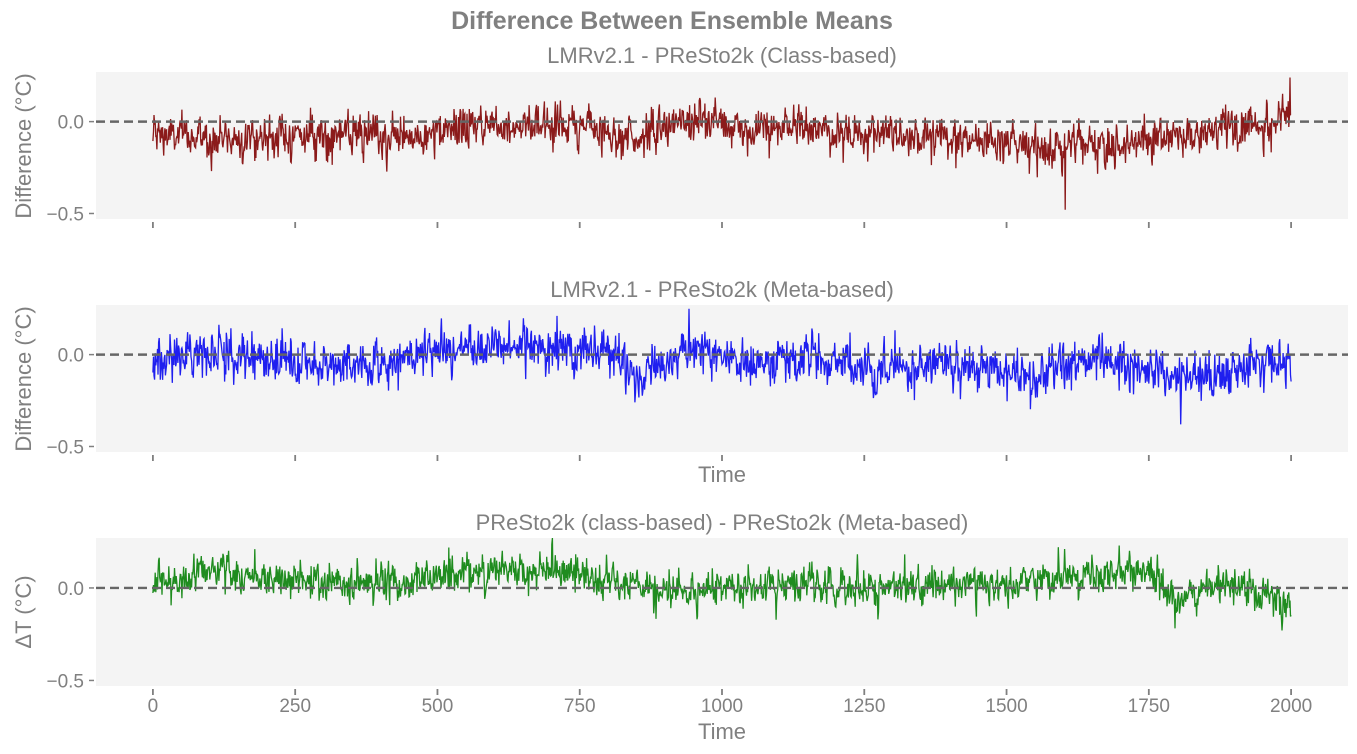 The image size is (1357, 754). Describe the element at coordinates (1006, 706) in the screenshot. I see `xtick-label: 1500` at that location.